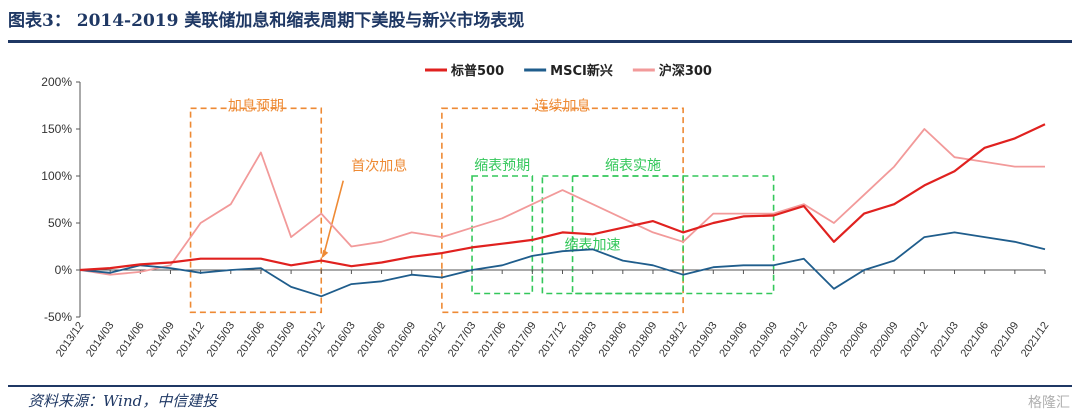 The height and width of the screenshot is (420, 1080). I want to click on annotation-label-hike_continuous: 连续加息, so click(563, 105).